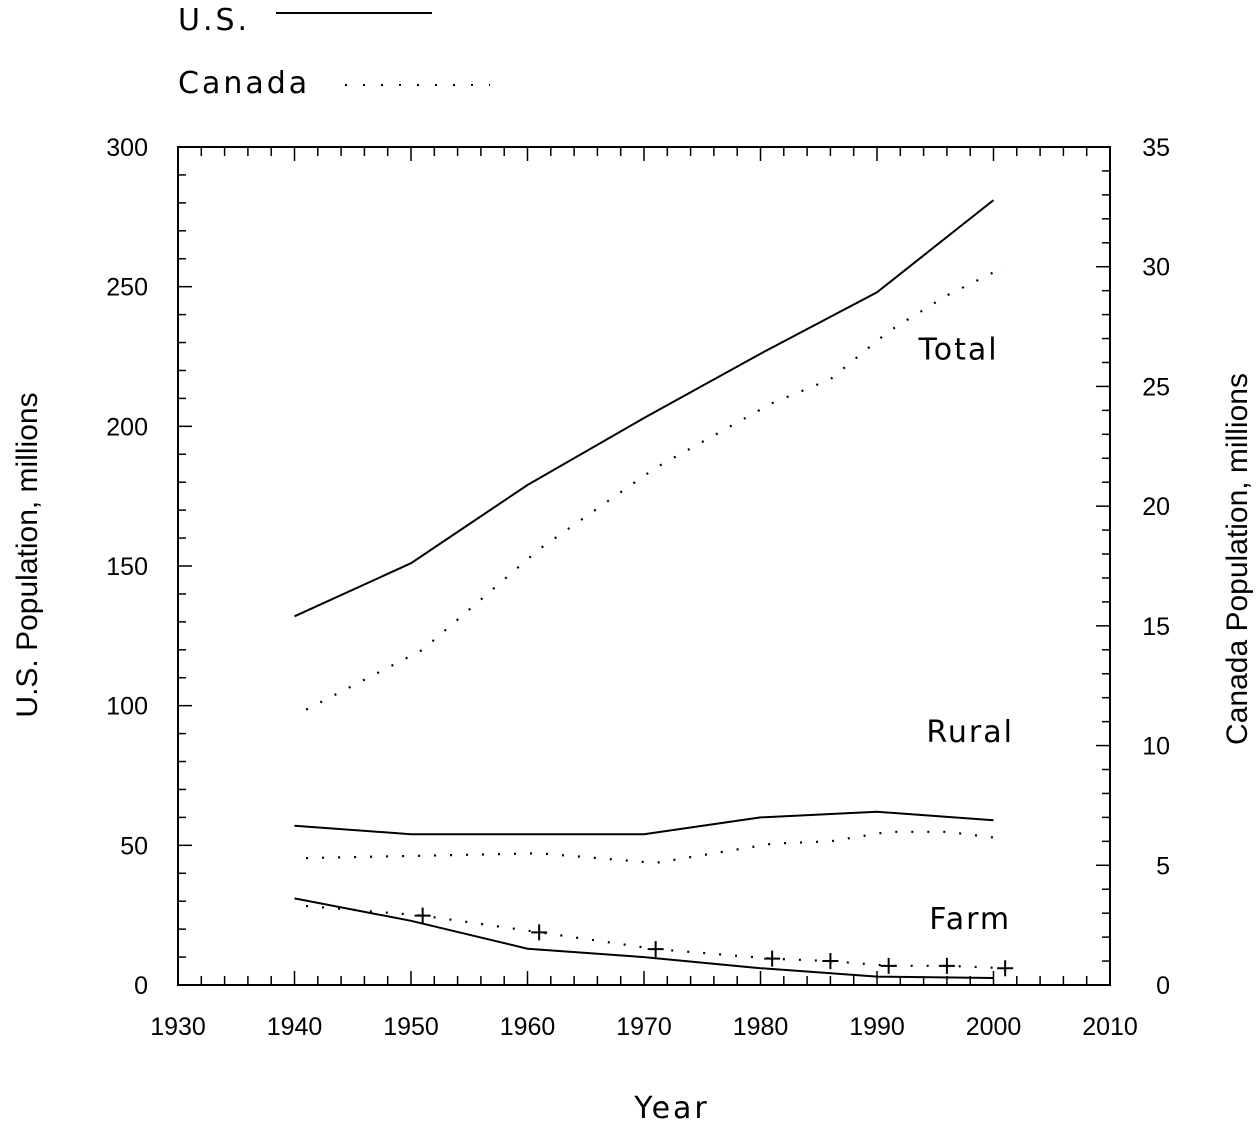  Describe the element at coordinates (334, 52) in the screenshot. I see `legend: U.S. Canada` at that location.